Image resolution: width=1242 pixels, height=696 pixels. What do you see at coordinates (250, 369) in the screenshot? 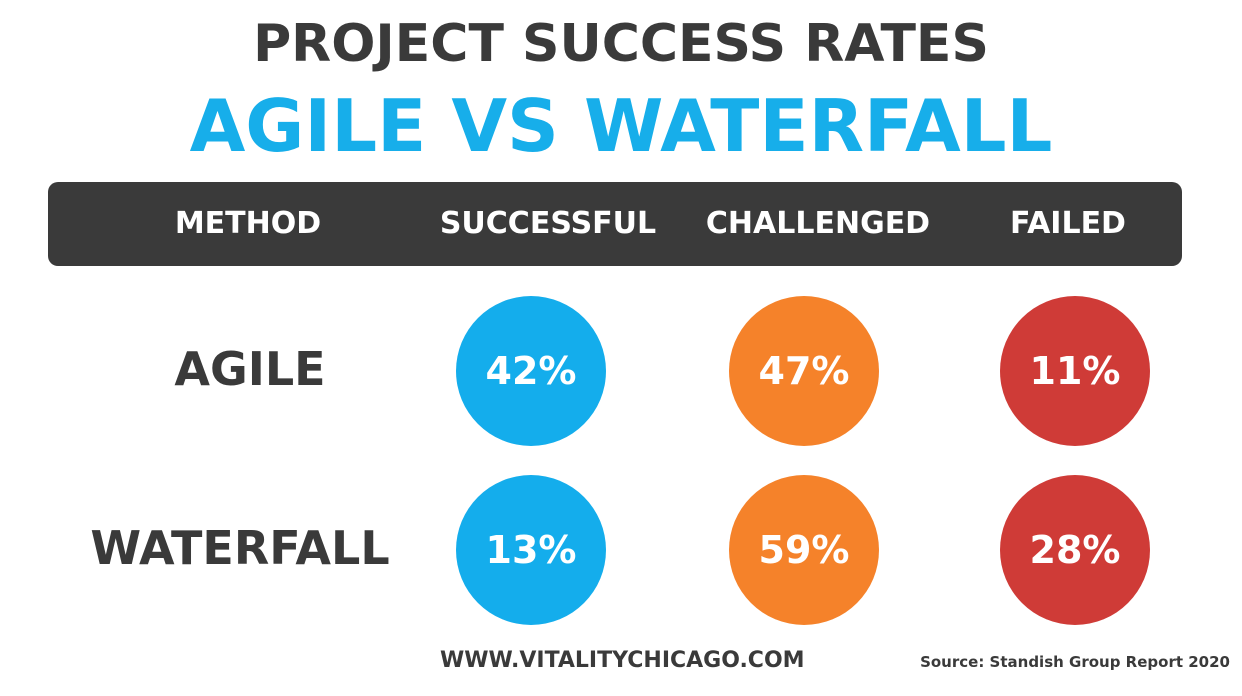
I see `row-label-agile: AGILE` at bounding box center [250, 369].